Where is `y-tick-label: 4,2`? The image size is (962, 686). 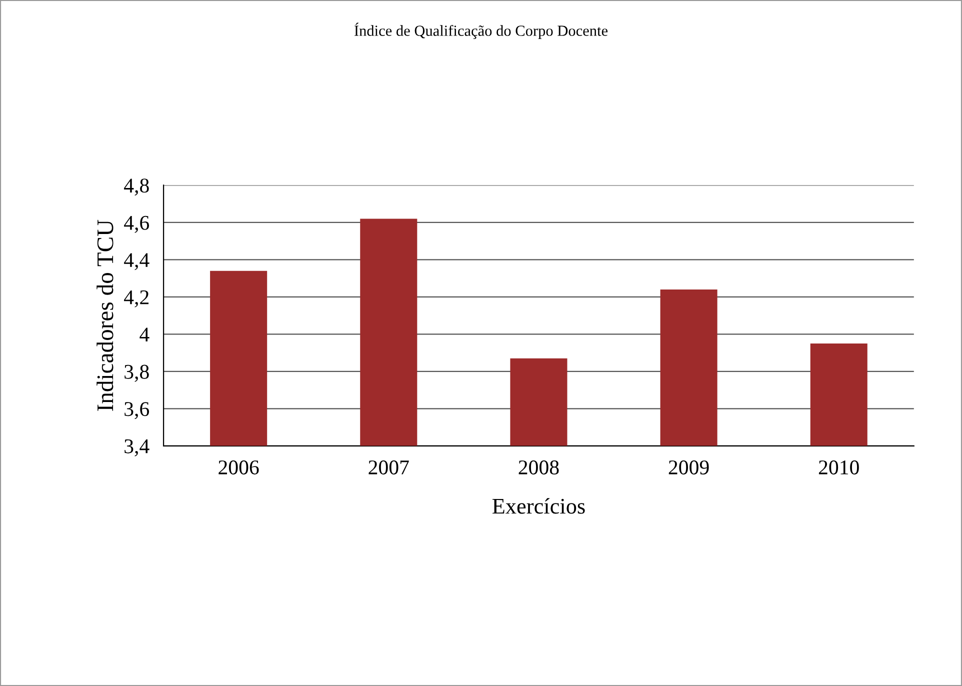 y-tick-label: 4,2 is located at coordinates (136, 299).